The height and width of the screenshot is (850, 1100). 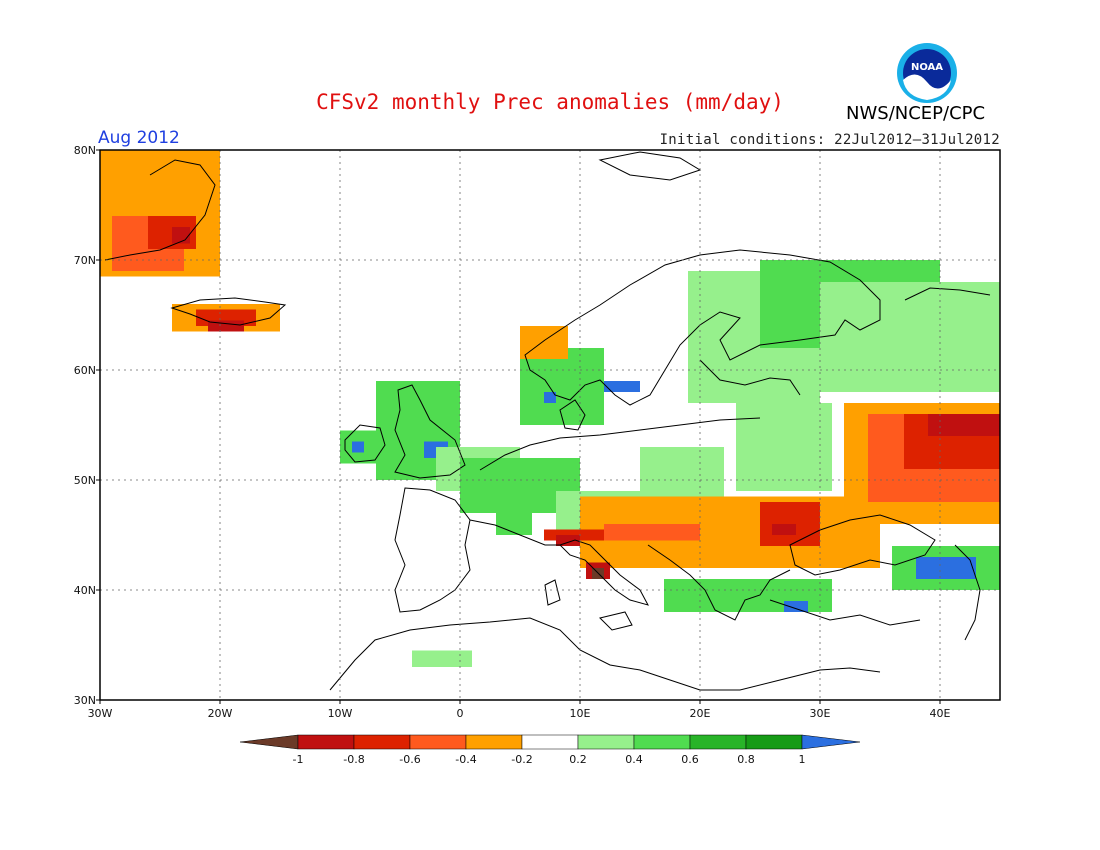 I want to click on lat-tick-label: 80N, so click(x=85, y=150).